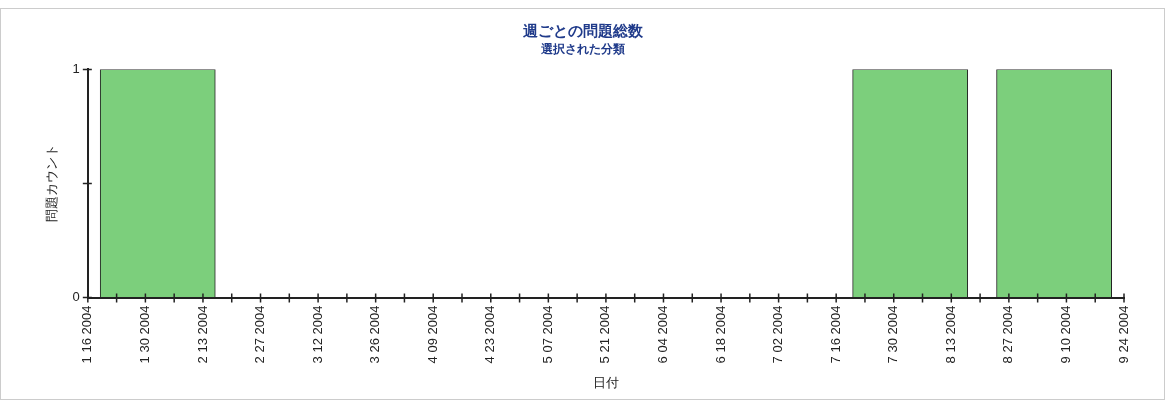 The height and width of the screenshot is (400, 1165). I want to click on x-tick-label: 9 10 2004, so click(1066, 334).